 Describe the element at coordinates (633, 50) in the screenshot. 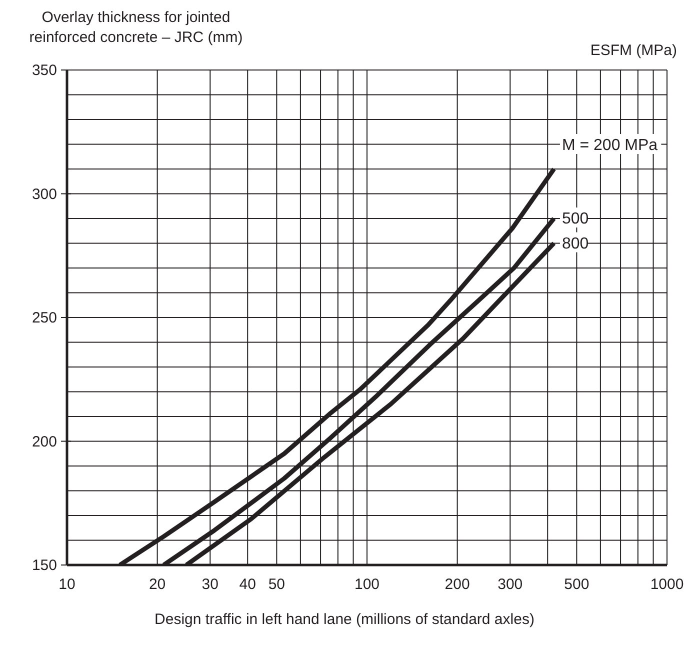

I see `legend-title: ESFM (MPa)` at that location.